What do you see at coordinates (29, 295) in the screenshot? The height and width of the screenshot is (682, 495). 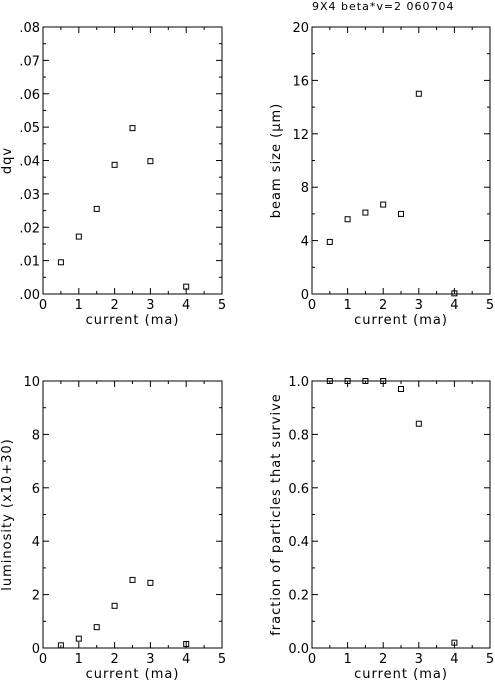 I see `y-tick-label: .00` at bounding box center [29, 295].